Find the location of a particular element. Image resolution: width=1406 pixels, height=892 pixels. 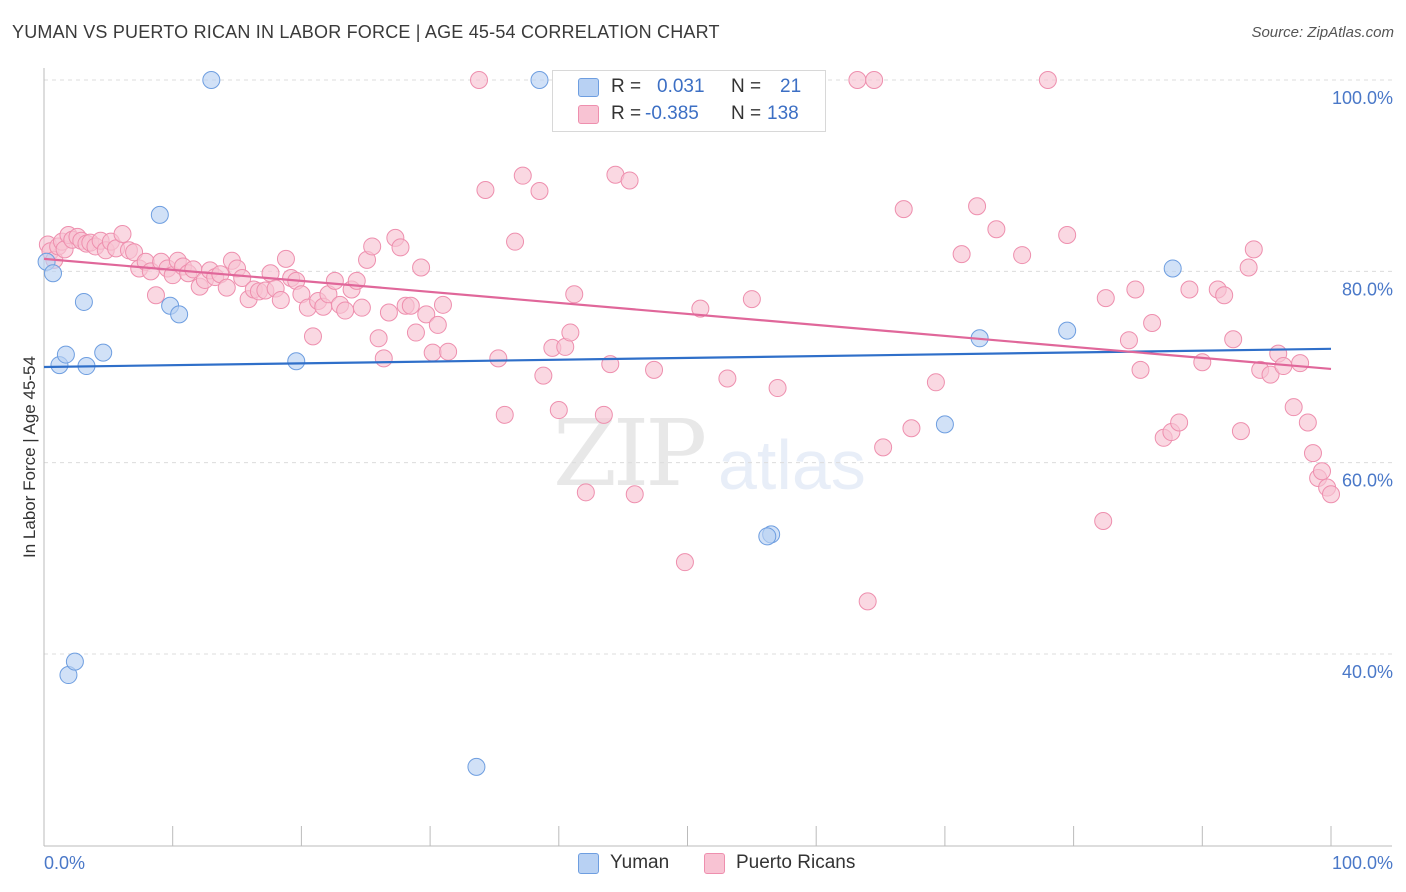

x-tick-label-min: 0.0% is located at coordinates (64, 863).